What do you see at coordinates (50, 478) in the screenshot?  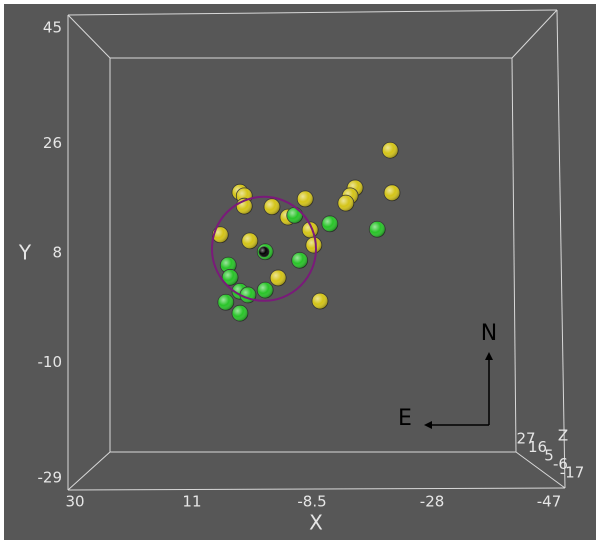 I see `y-tick-label: -29` at bounding box center [50, 478].